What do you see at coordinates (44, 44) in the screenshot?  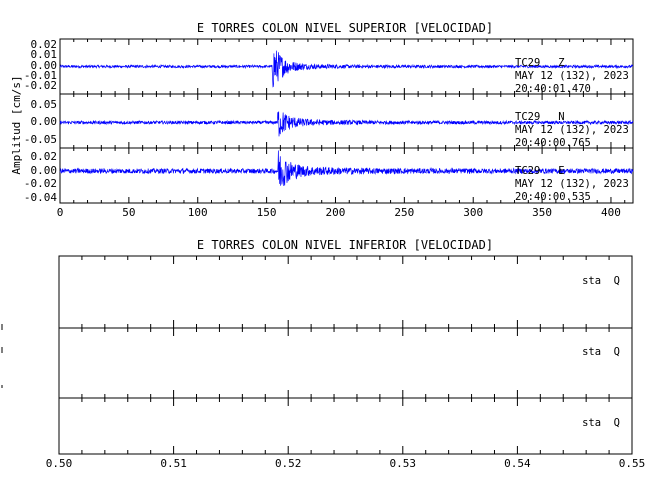 I see `z-ytick-label: 0.02` at bounding box center [44, 44].